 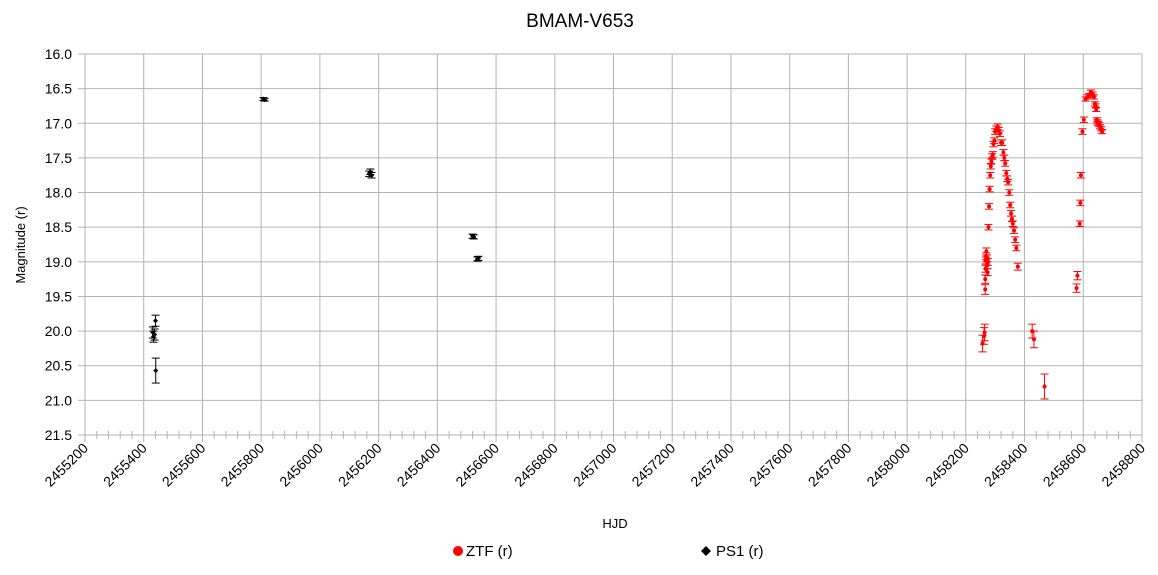 What do you see at coordinates (360, 465) in the screenshot?
I see `x-tick-label: 2456200` at bounding box center [360, 465].